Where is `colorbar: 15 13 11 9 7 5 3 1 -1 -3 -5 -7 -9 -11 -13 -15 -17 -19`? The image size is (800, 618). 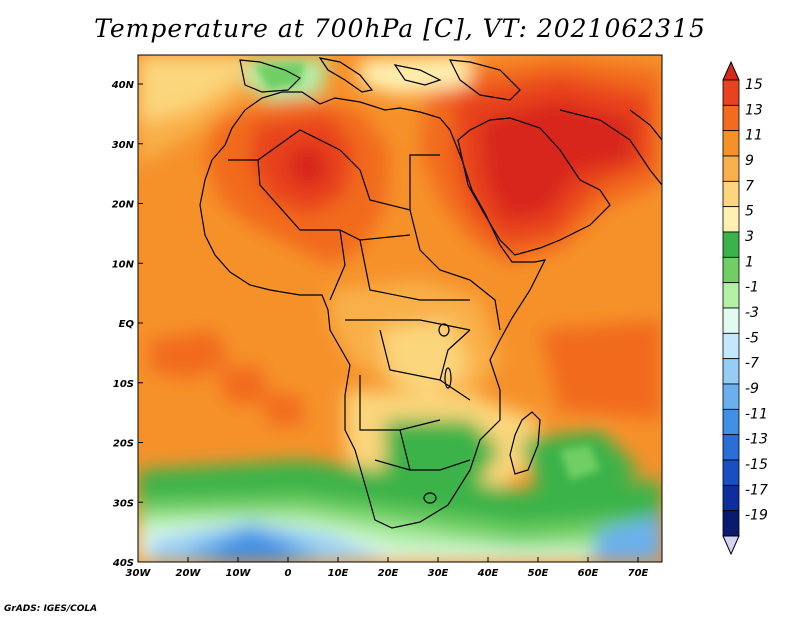
colorbar: 15 13 11 9 7 5 3 1 -1 -3 -5 -7 -9 -11 -13 -15 -17 -19 is located at coordinates (745, 308).